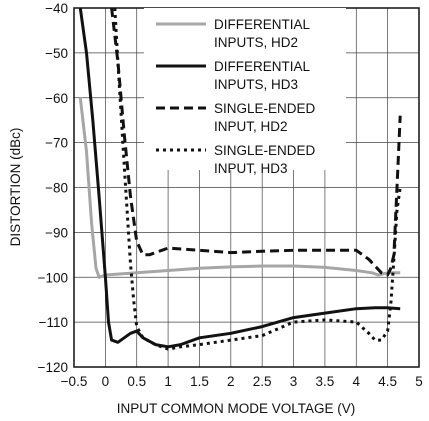 This screenshot has width=429, height=421. Describe the element at coordinates (262, 24) in the screenshot. I see `legend-label-diff-hd2-line1: DIFFERENTIAL` at that location.